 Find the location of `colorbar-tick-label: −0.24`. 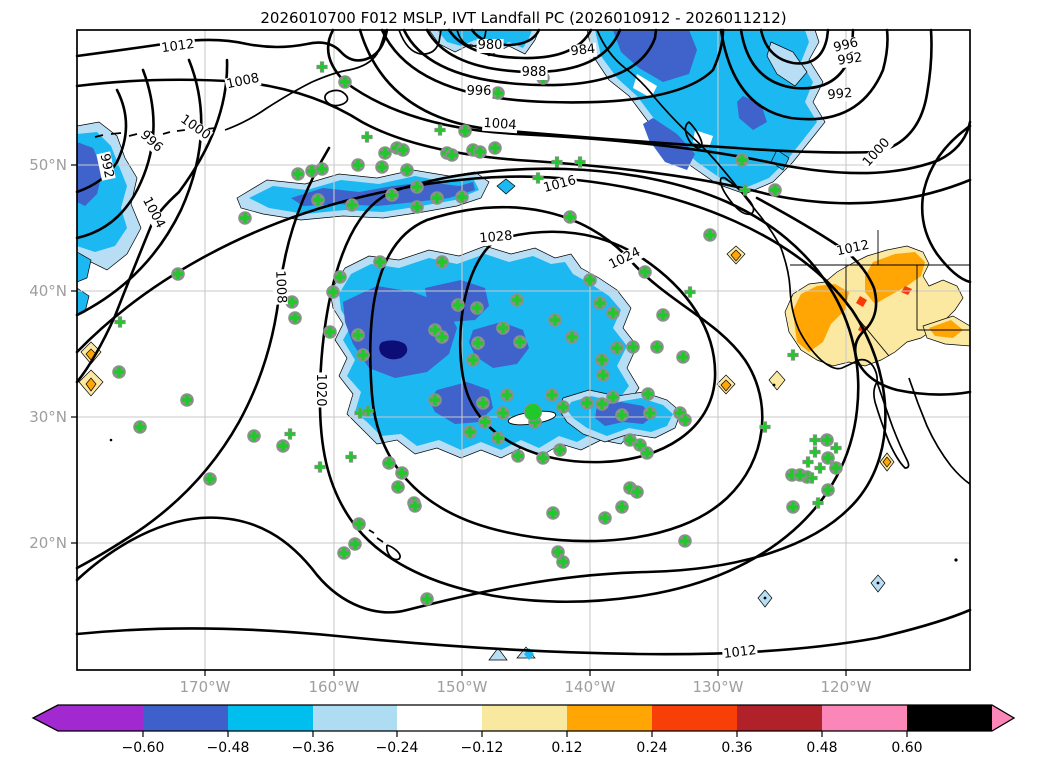

colorbar-tick-label: −0.24 is located at coordinates (397, 748).